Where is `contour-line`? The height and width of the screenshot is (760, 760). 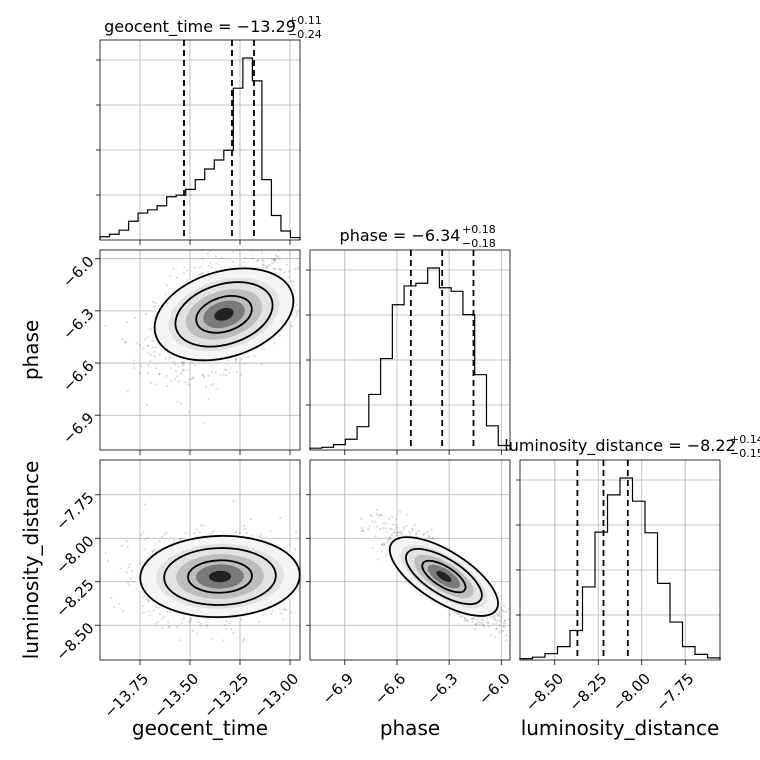 contour-line is located at coordinates (444, 576).